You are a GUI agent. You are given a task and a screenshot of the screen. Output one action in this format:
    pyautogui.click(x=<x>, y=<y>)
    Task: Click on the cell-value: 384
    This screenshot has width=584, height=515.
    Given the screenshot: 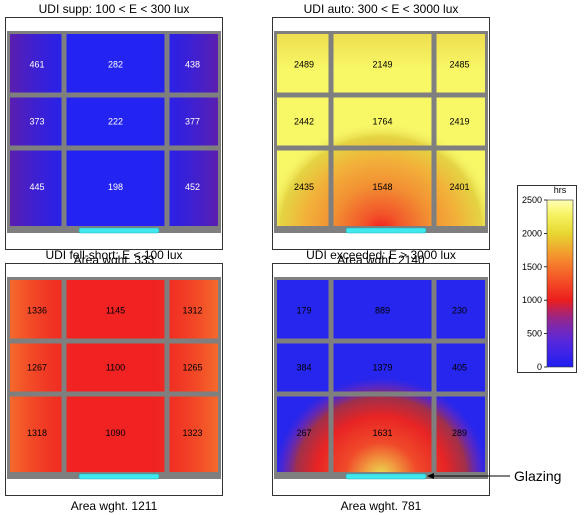 What is the action you would take?
    pyautogui.click(x=303, y=368)
    